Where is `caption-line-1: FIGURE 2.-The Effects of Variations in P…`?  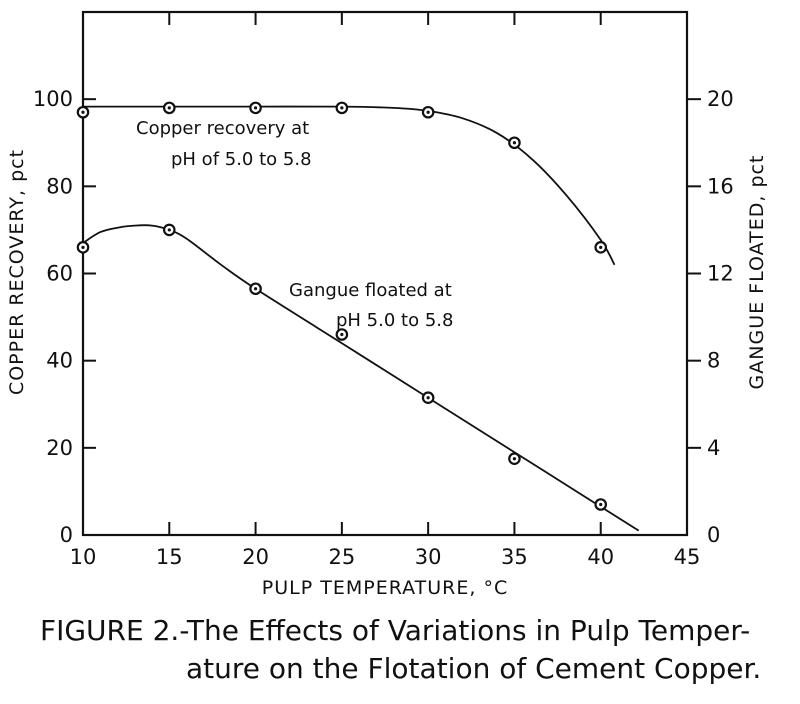
caption-line-1: FIGURE 2.-The Effects of Variations in P… is located at coordinates (395, 630).